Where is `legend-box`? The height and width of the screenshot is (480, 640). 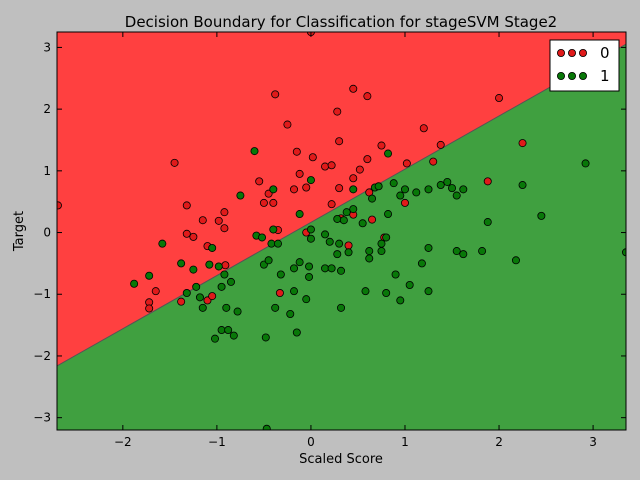
legend-box is located at coordinates (584, 65).